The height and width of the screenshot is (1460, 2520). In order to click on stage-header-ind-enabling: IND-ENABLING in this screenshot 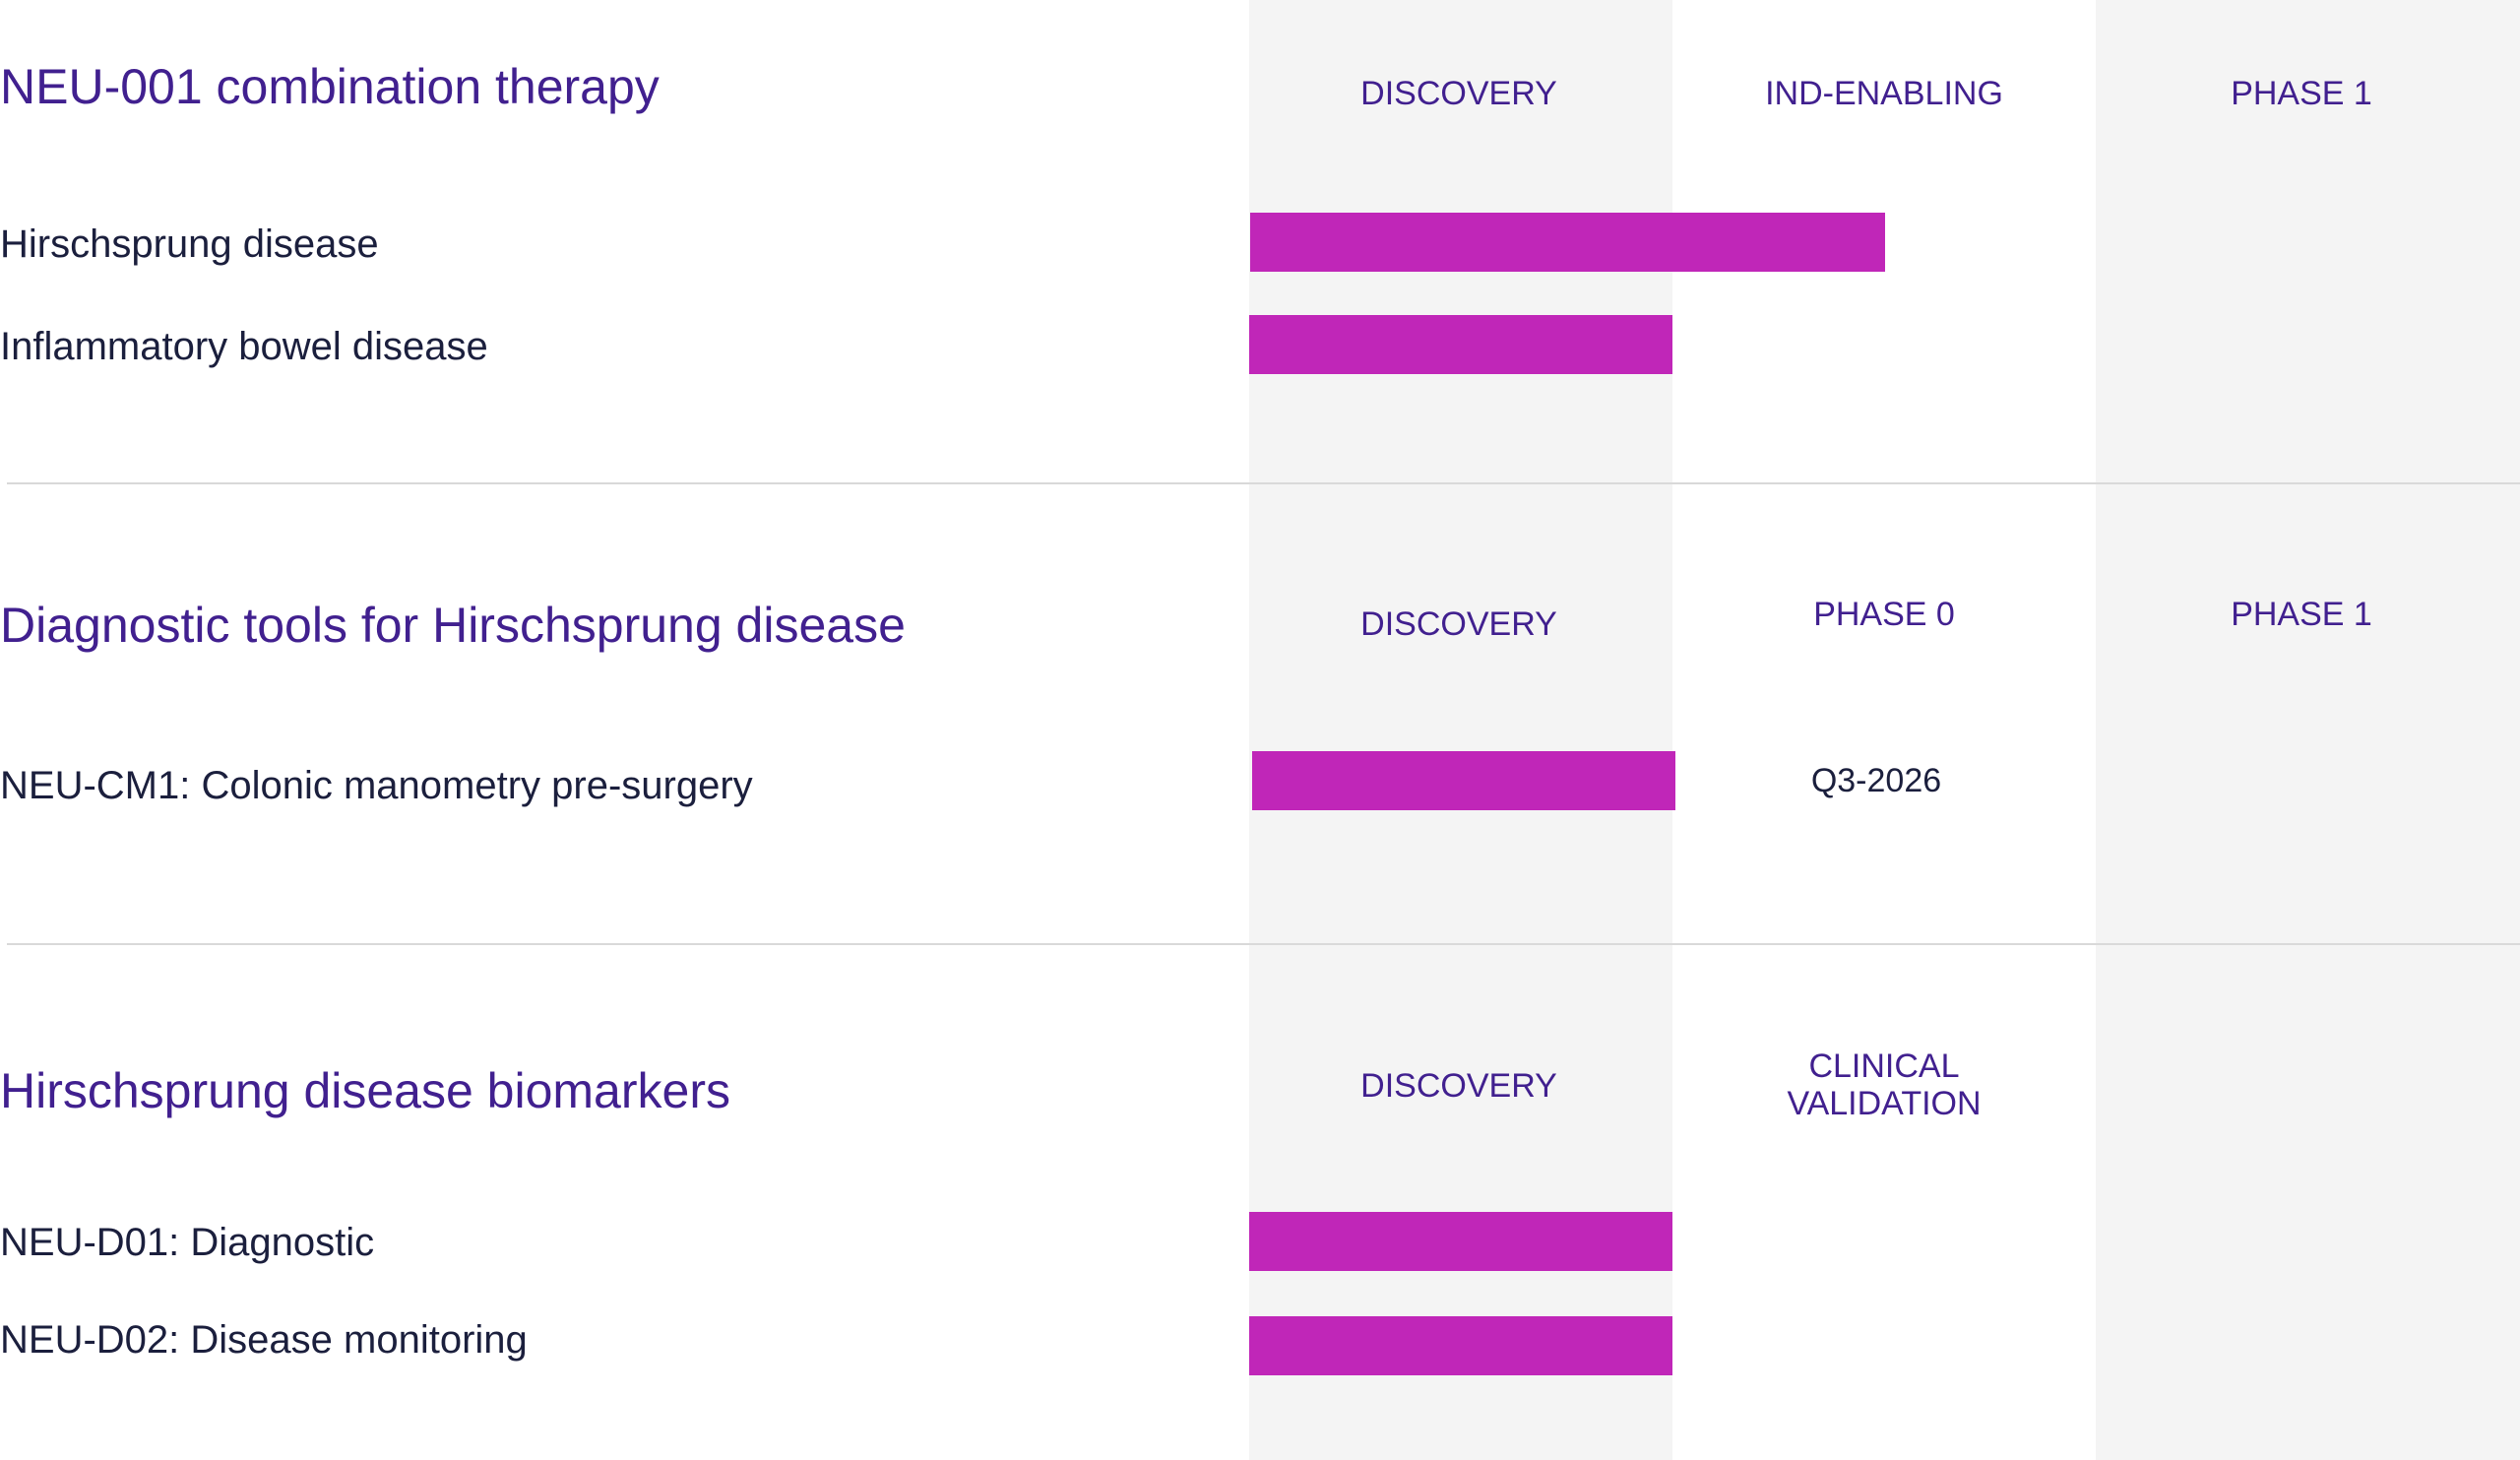, I will do `click(1884, 93)`.